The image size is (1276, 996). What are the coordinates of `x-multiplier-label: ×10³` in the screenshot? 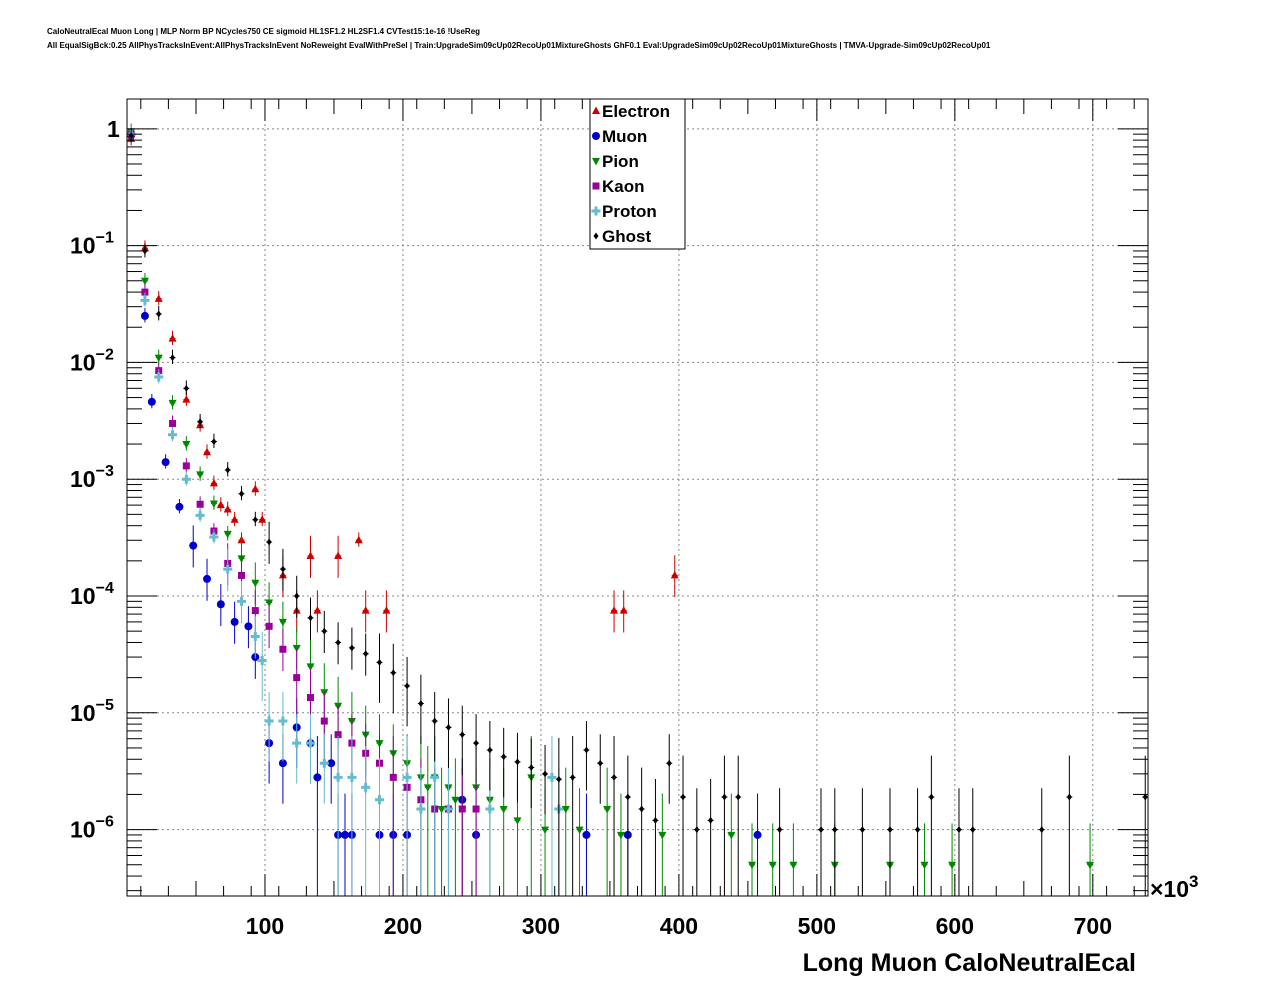 It's located at (1174, 887).